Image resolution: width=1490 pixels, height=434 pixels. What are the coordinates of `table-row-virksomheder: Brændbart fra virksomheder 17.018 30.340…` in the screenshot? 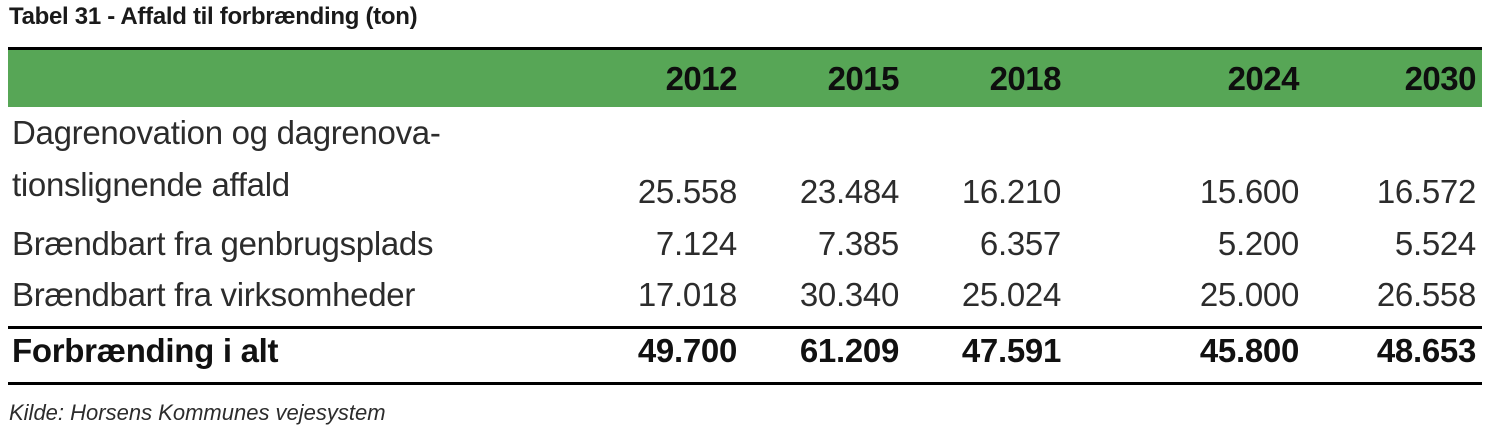 It's located at (745, 301).